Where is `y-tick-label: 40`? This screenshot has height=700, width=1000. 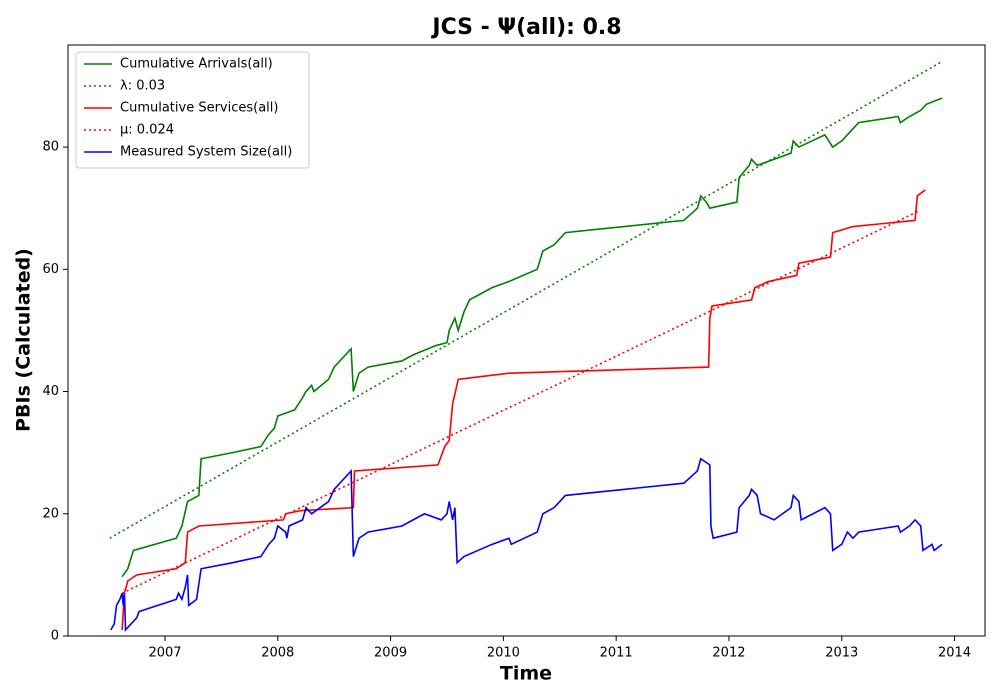
y-tick-label: 40 is located at coordinates (50, 391).